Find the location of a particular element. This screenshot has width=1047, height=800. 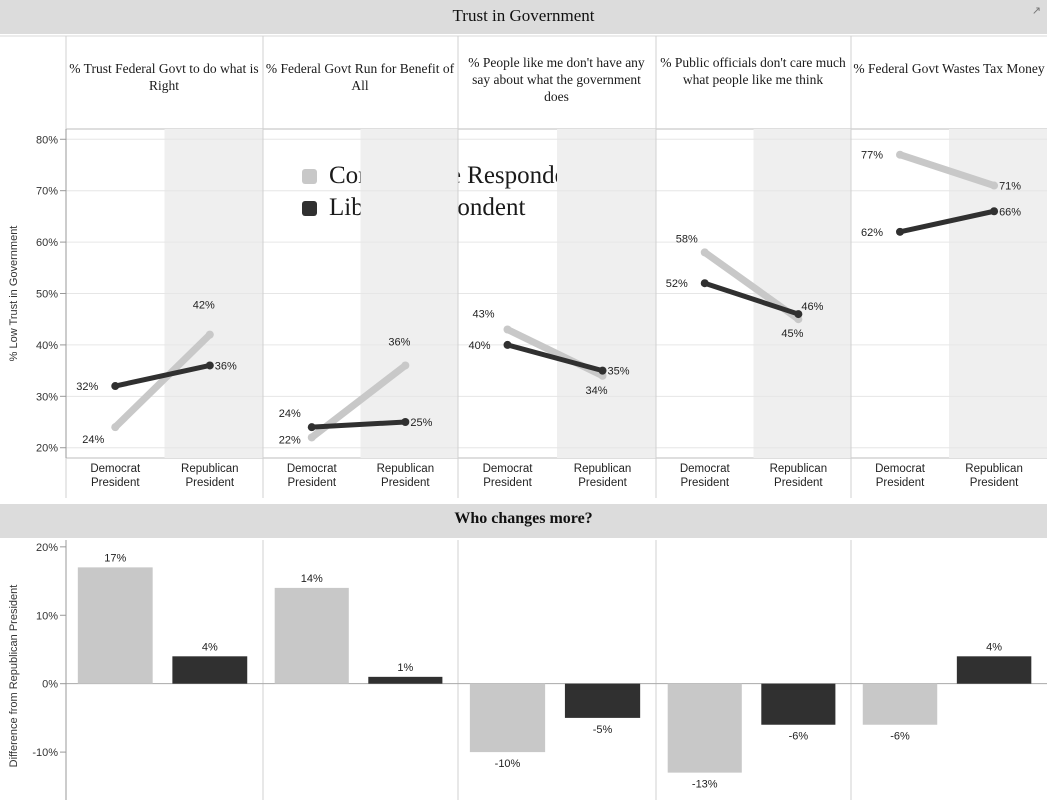

y-axis-title: % Low Trust in Government is located at coordinates (14, 294).